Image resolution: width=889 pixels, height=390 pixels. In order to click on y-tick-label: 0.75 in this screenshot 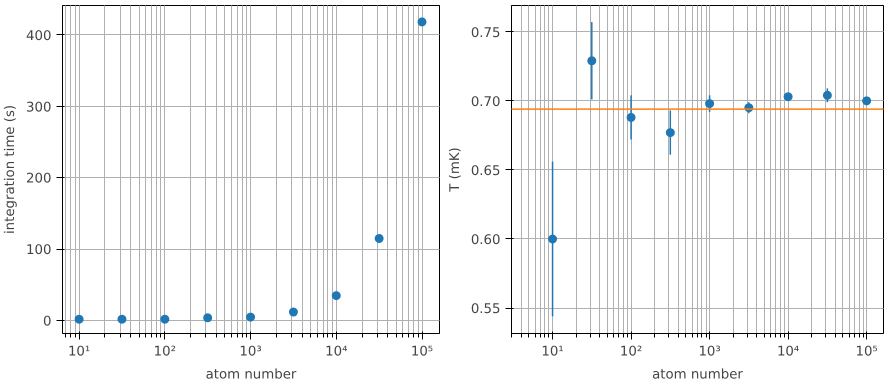, I will do `click(485, 33)`.